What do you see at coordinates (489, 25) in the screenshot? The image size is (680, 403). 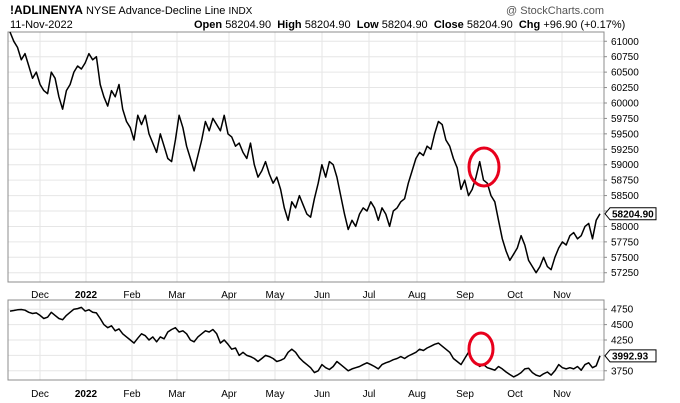 I see `close-value: 58204.90` at bounding box center [489, 25].